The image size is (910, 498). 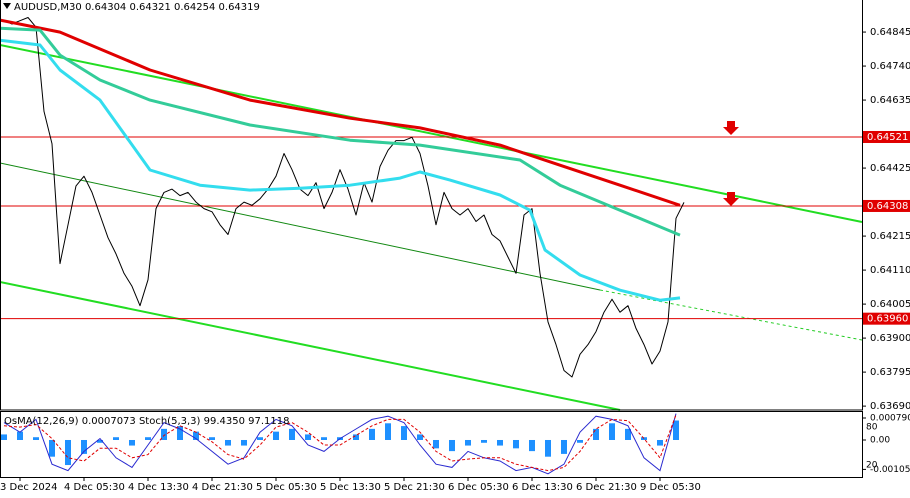 What do you see at coordinates (286, 487) in the screenshot?
I see `x-tick-label: 5 Dec 05:30` at bounding box center [286, 487].